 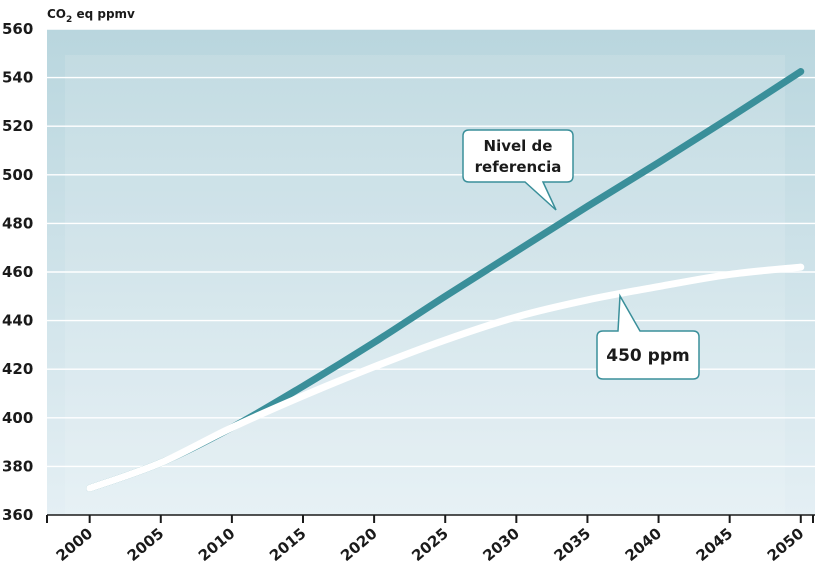 What do you see at coordinates (17, 369) in the screenshot?
I see `y-tick-label: 420` at bounding box center [17, 369].